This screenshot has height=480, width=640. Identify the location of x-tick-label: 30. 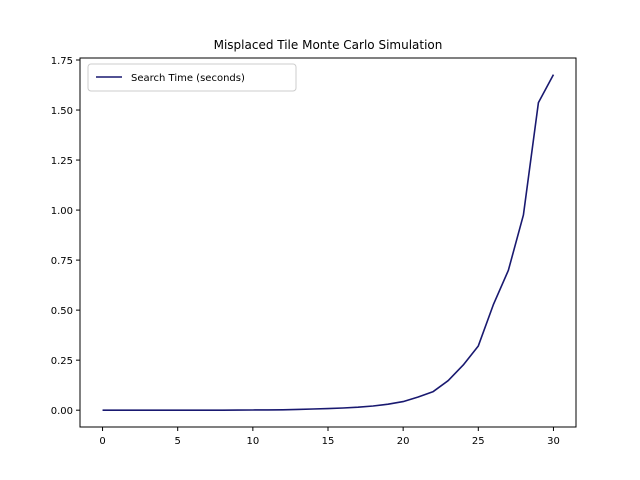
(553, 441).